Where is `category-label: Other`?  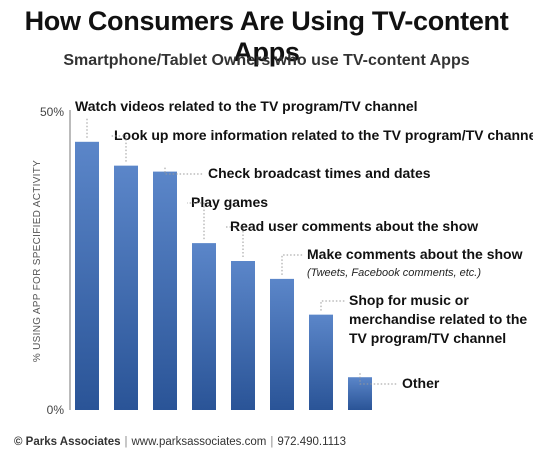
category-label: Other is located at coordinates (421, 383).